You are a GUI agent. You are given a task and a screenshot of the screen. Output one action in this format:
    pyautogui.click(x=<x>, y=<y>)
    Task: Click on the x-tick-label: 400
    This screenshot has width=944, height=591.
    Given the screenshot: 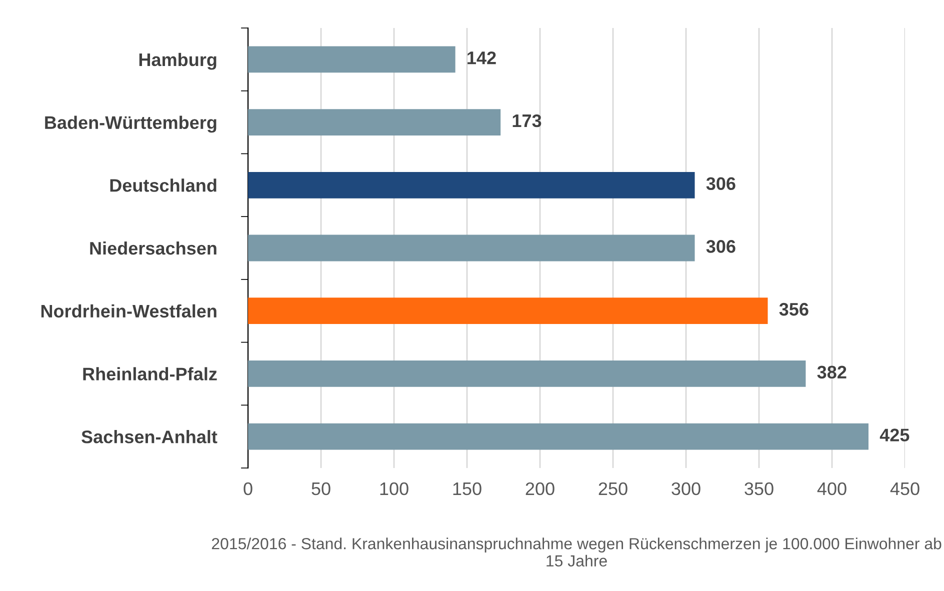 What is the action you would take?
    pyautogui.click(x=831, y=489)
    